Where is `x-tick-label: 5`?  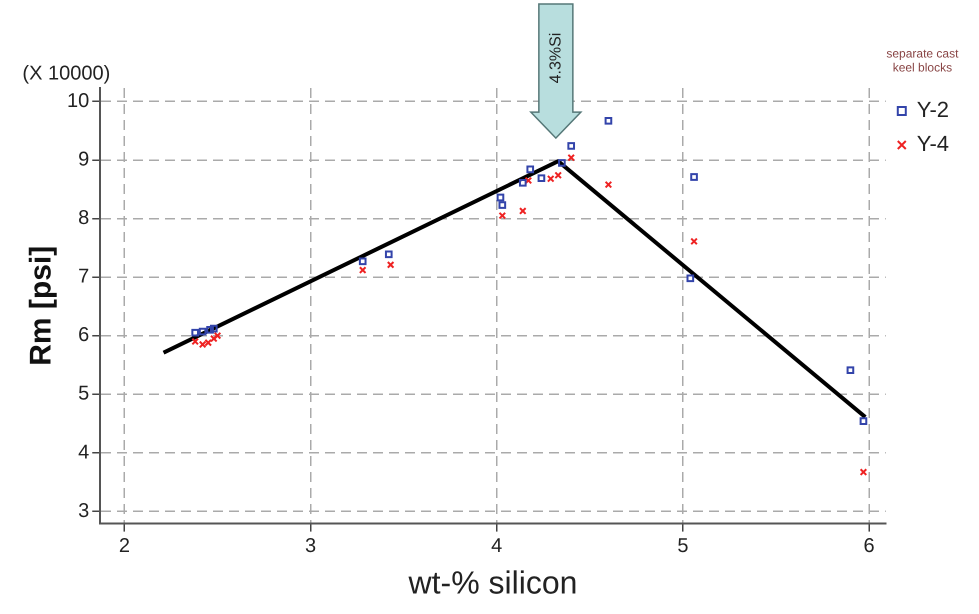
x-tick-label: 5 is located at coordinates (682, 546).